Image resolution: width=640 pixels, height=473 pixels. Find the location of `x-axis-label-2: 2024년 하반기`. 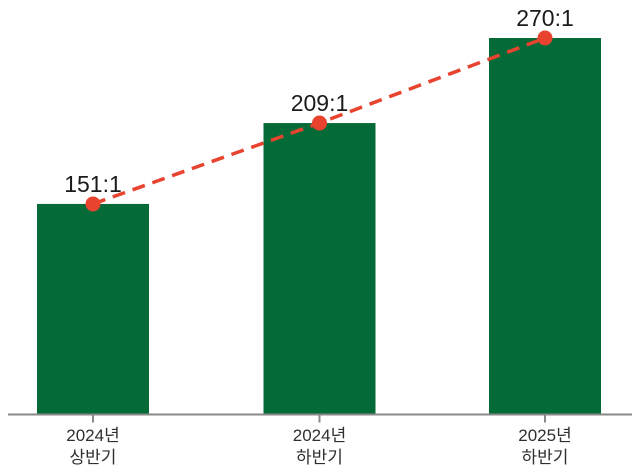

x-axis-label-2: 2024년 하반기 is located at coordinates (319, 446).